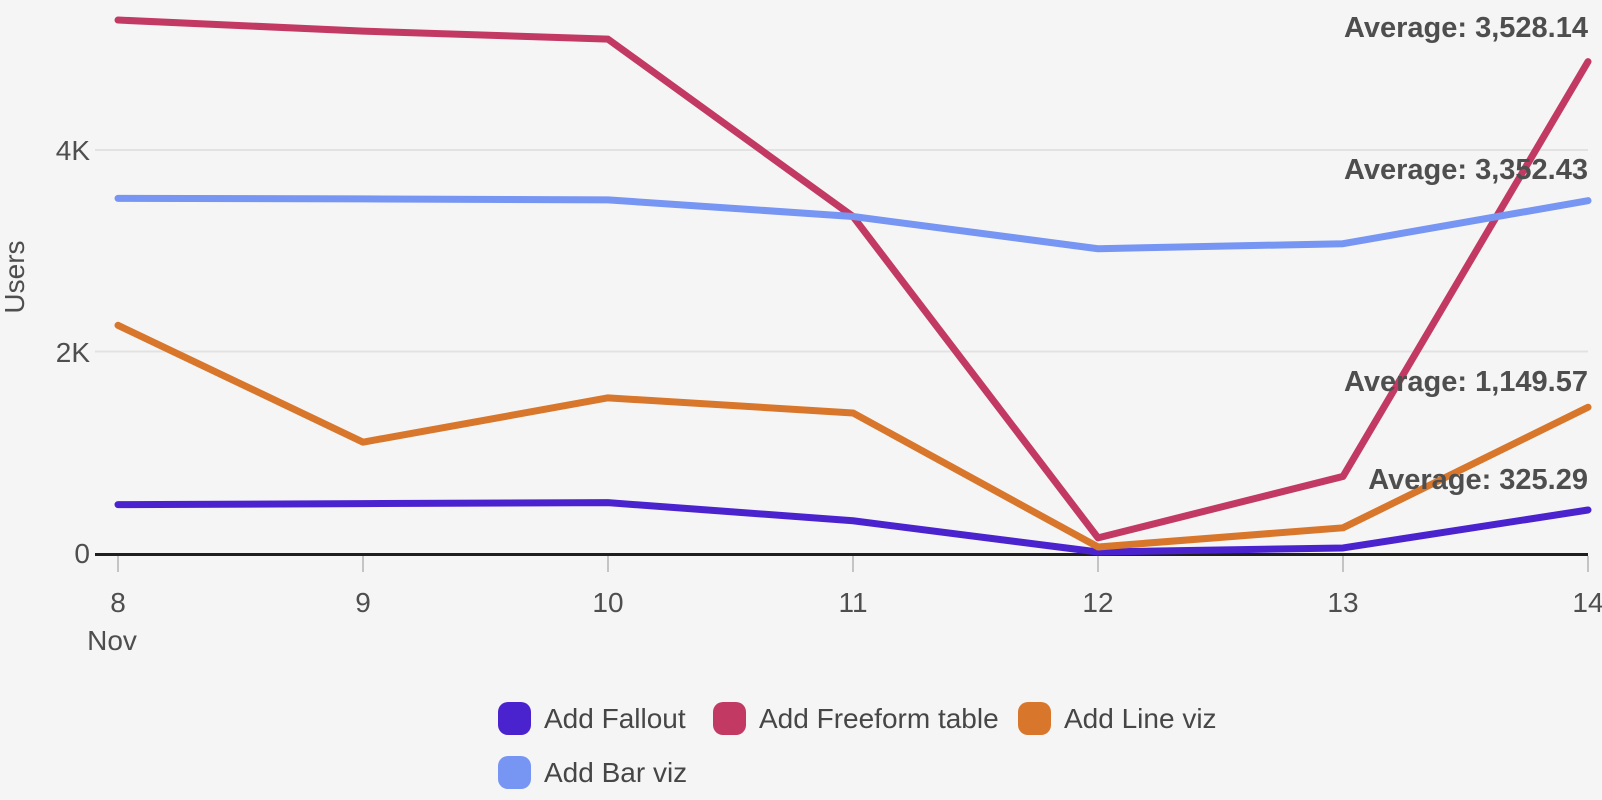 This screenshot has height=800, width=1602. What do you see at coordinates (1478, 480) in the screenshot?
I see `average-label-add-fallout: Average: 325.29` at bounding box center [1478, 480].